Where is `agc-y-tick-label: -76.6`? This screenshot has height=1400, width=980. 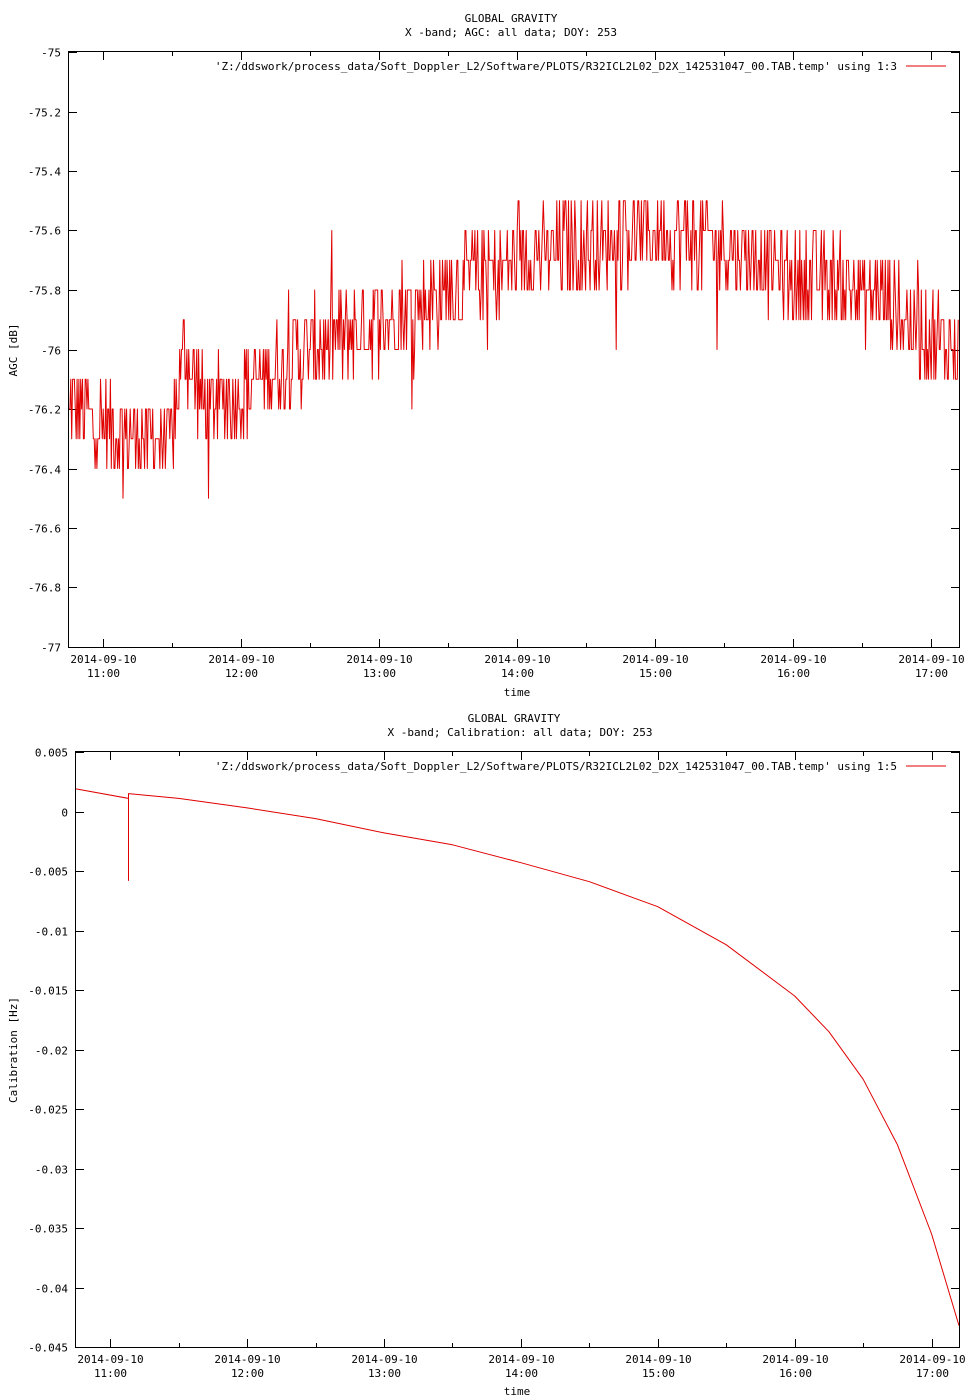
agc-y-tick-label: -76.6 is located at coordinates (44, 529).